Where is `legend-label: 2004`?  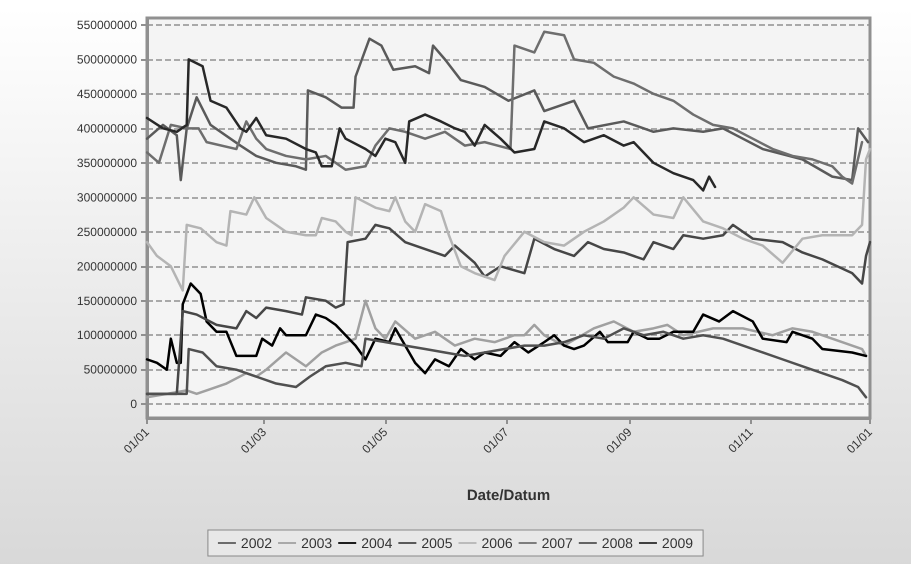
legend-label: 2004 is located at coordinates (377, 543).